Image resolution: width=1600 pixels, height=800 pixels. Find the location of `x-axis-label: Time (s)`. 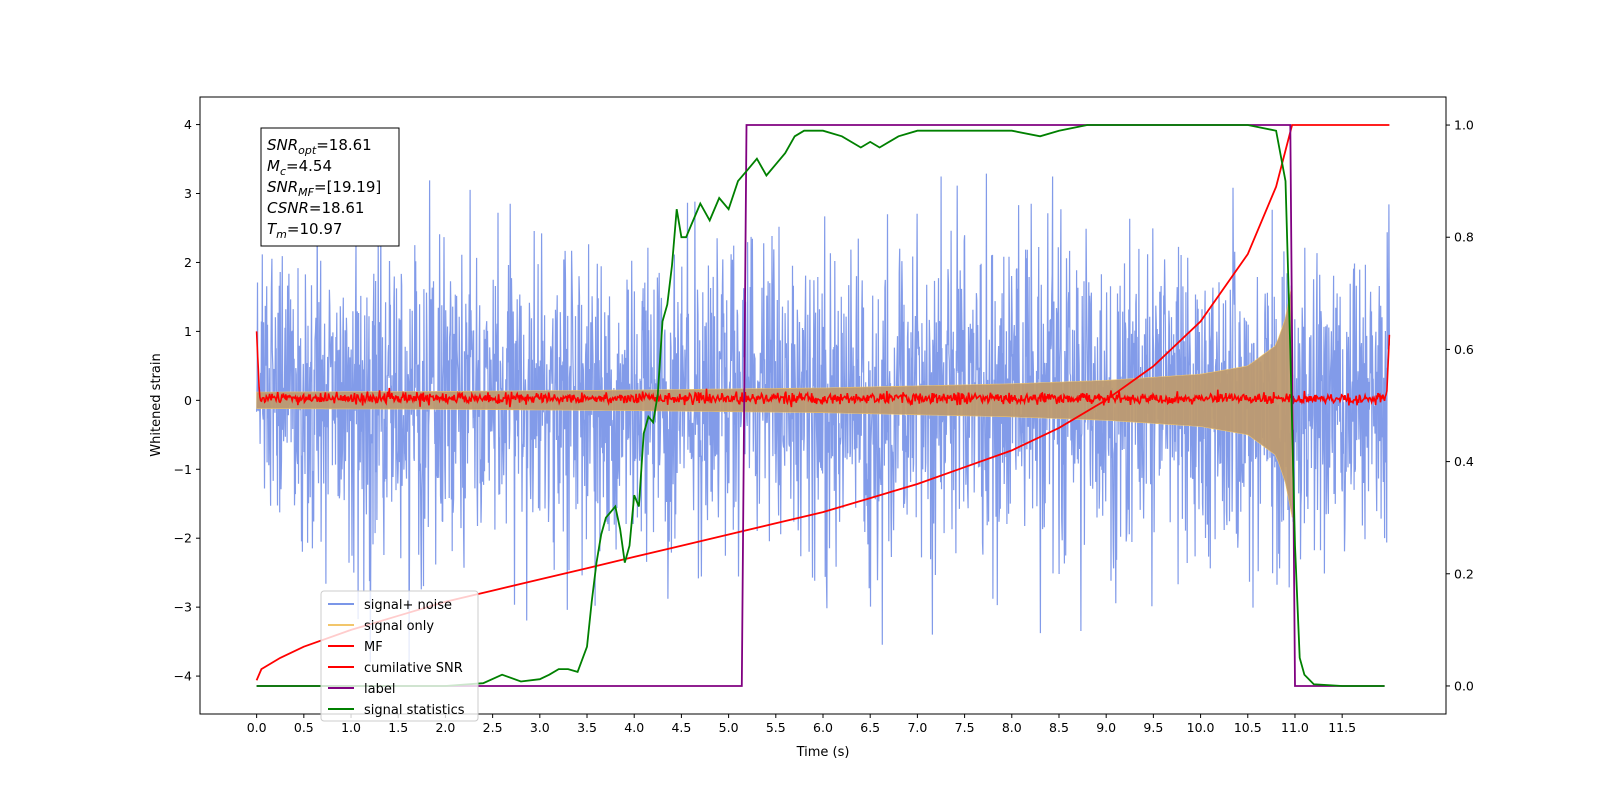

x-axis-label: Time (s) is located at coordinates (823, 752).